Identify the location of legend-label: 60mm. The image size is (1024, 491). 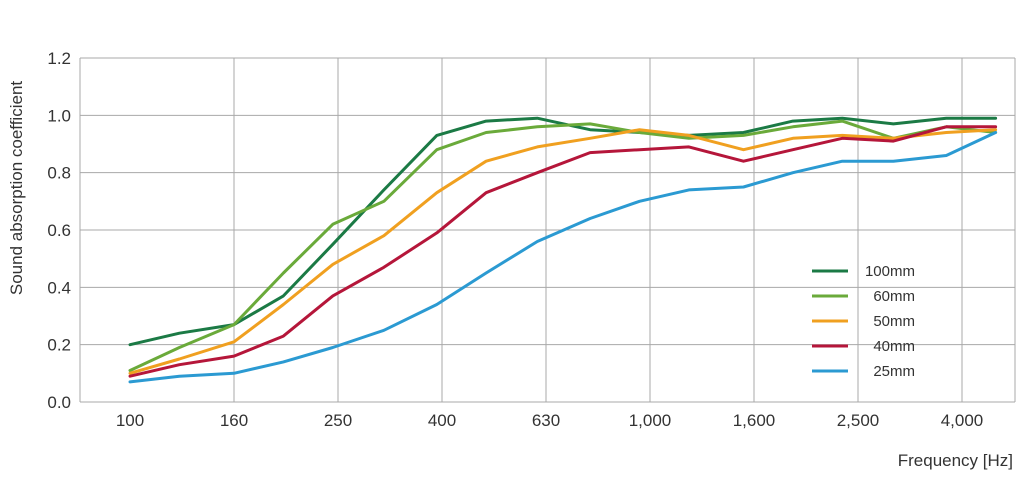
(894, 296).